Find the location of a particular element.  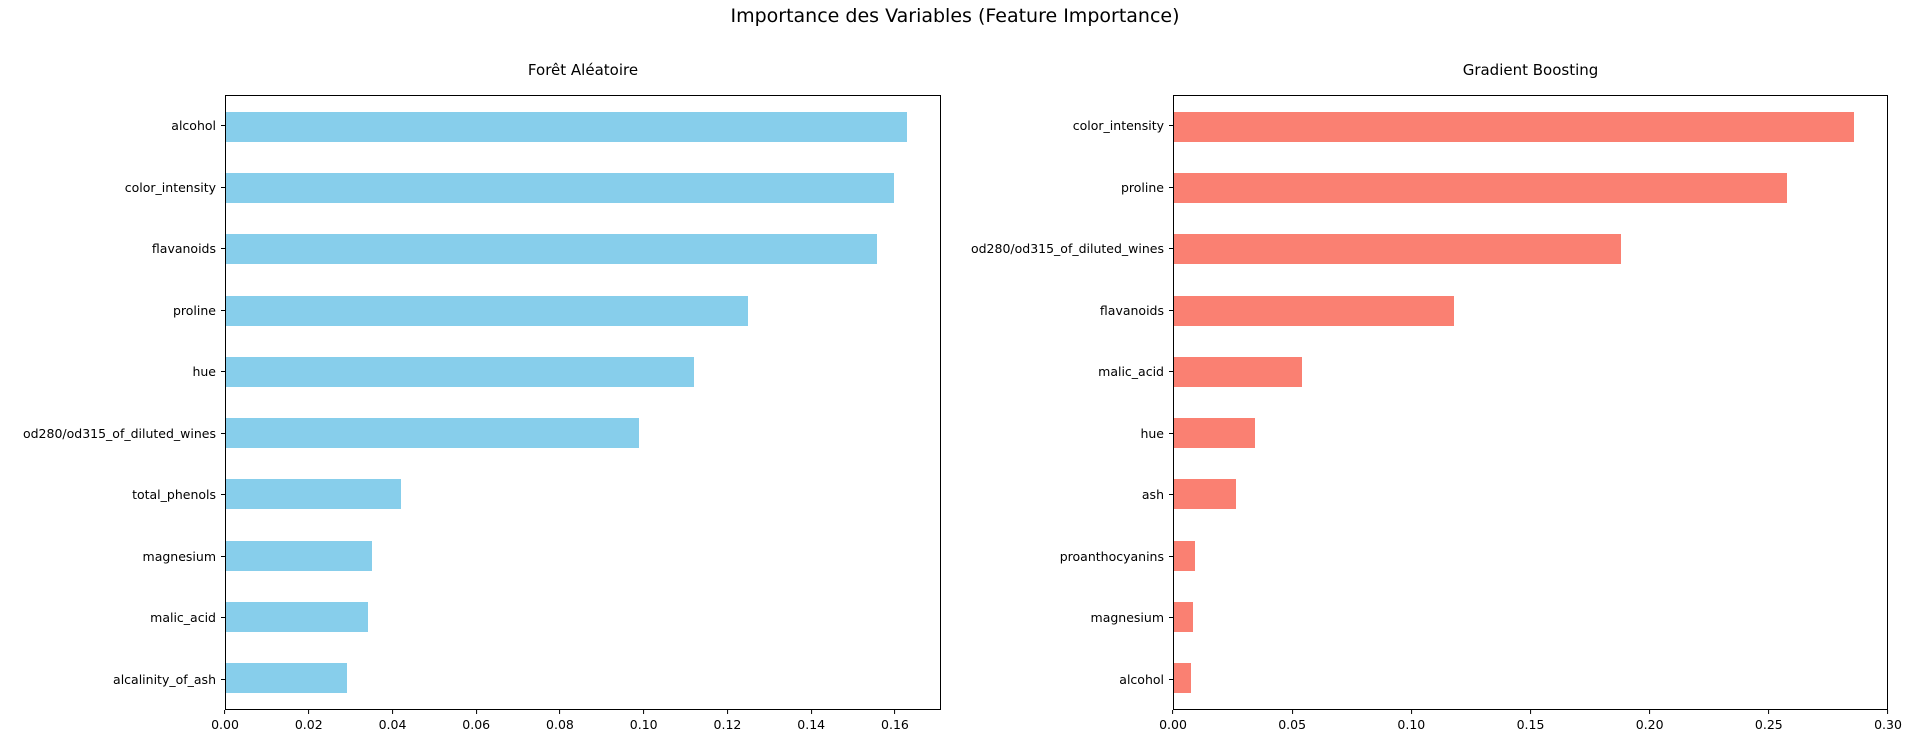

y-tick-label: alcalinity_of_ash is located at coordinates (164, 679).